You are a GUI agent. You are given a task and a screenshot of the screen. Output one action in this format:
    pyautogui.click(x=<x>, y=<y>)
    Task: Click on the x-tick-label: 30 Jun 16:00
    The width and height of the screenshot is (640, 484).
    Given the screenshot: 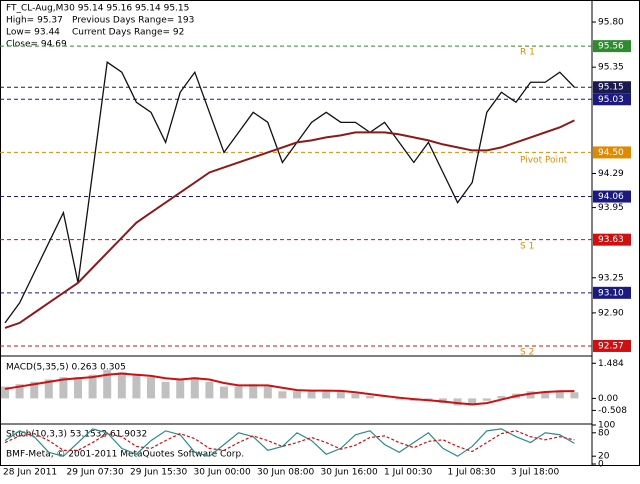 What is the action you would take?
    pyautogui.click(x=349, y=473)
    